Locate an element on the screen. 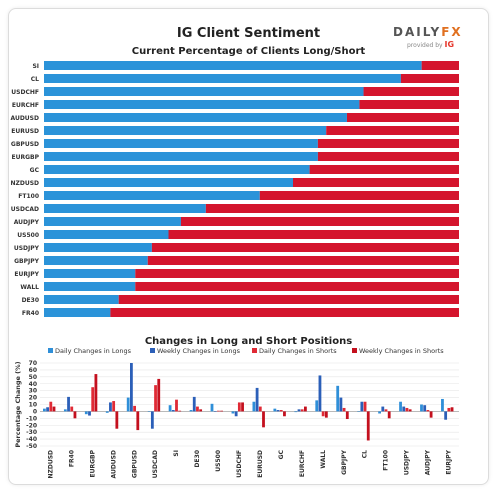  y-axis-label: Percentage Change (%) is located at coordinates (18, 404).